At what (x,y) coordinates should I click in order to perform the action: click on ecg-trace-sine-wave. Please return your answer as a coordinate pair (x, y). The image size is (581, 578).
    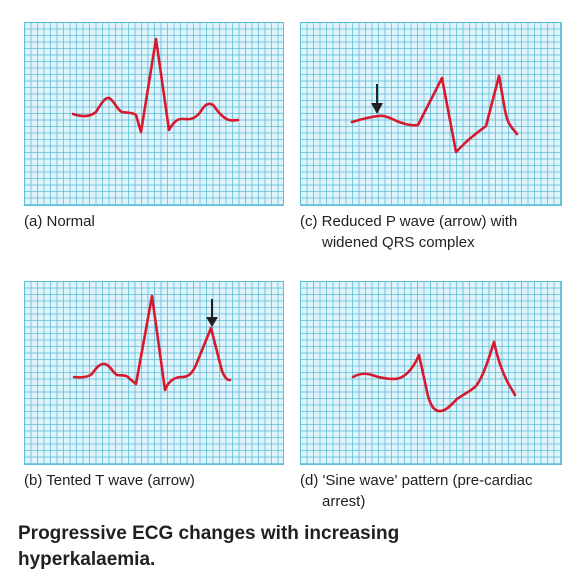
    Looking at the image, I should click on (434, 376).